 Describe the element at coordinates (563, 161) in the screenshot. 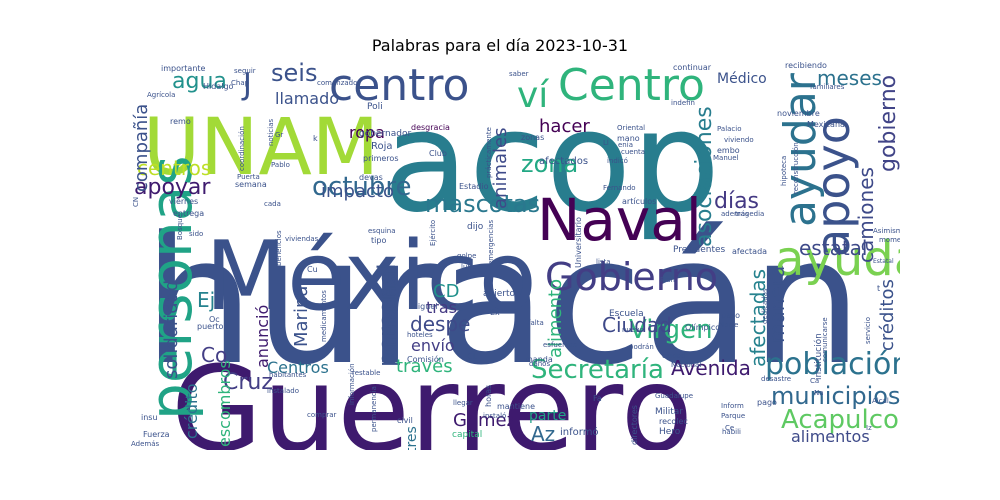

I see `word-afectados: afectados` at that location.